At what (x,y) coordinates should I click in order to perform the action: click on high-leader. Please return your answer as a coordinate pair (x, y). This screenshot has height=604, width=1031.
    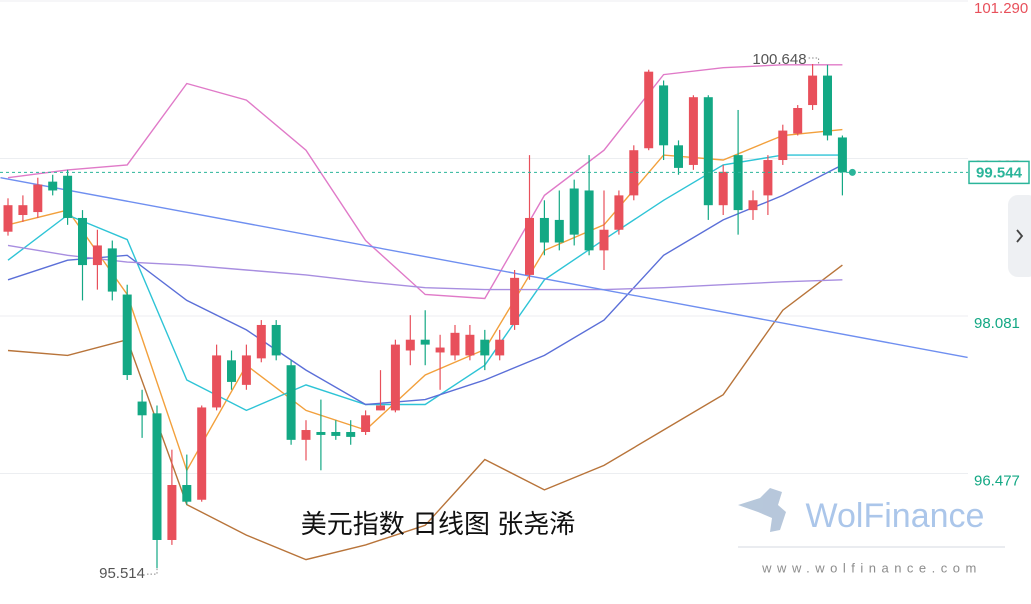
    Looking at the image, I should click on (814, 61).